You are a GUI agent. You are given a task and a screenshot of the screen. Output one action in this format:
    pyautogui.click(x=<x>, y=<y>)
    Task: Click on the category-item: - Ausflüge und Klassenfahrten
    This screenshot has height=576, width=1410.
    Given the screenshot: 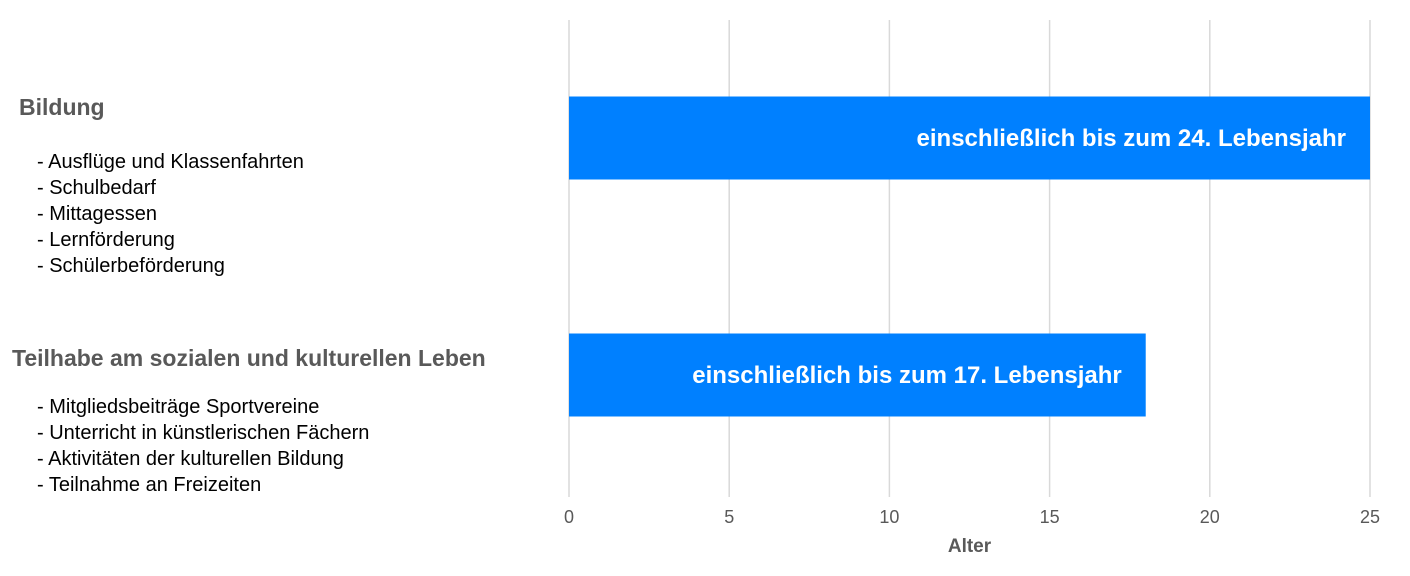 What is the action you would take?
    pyautogui.click(x=170, y=162)
    